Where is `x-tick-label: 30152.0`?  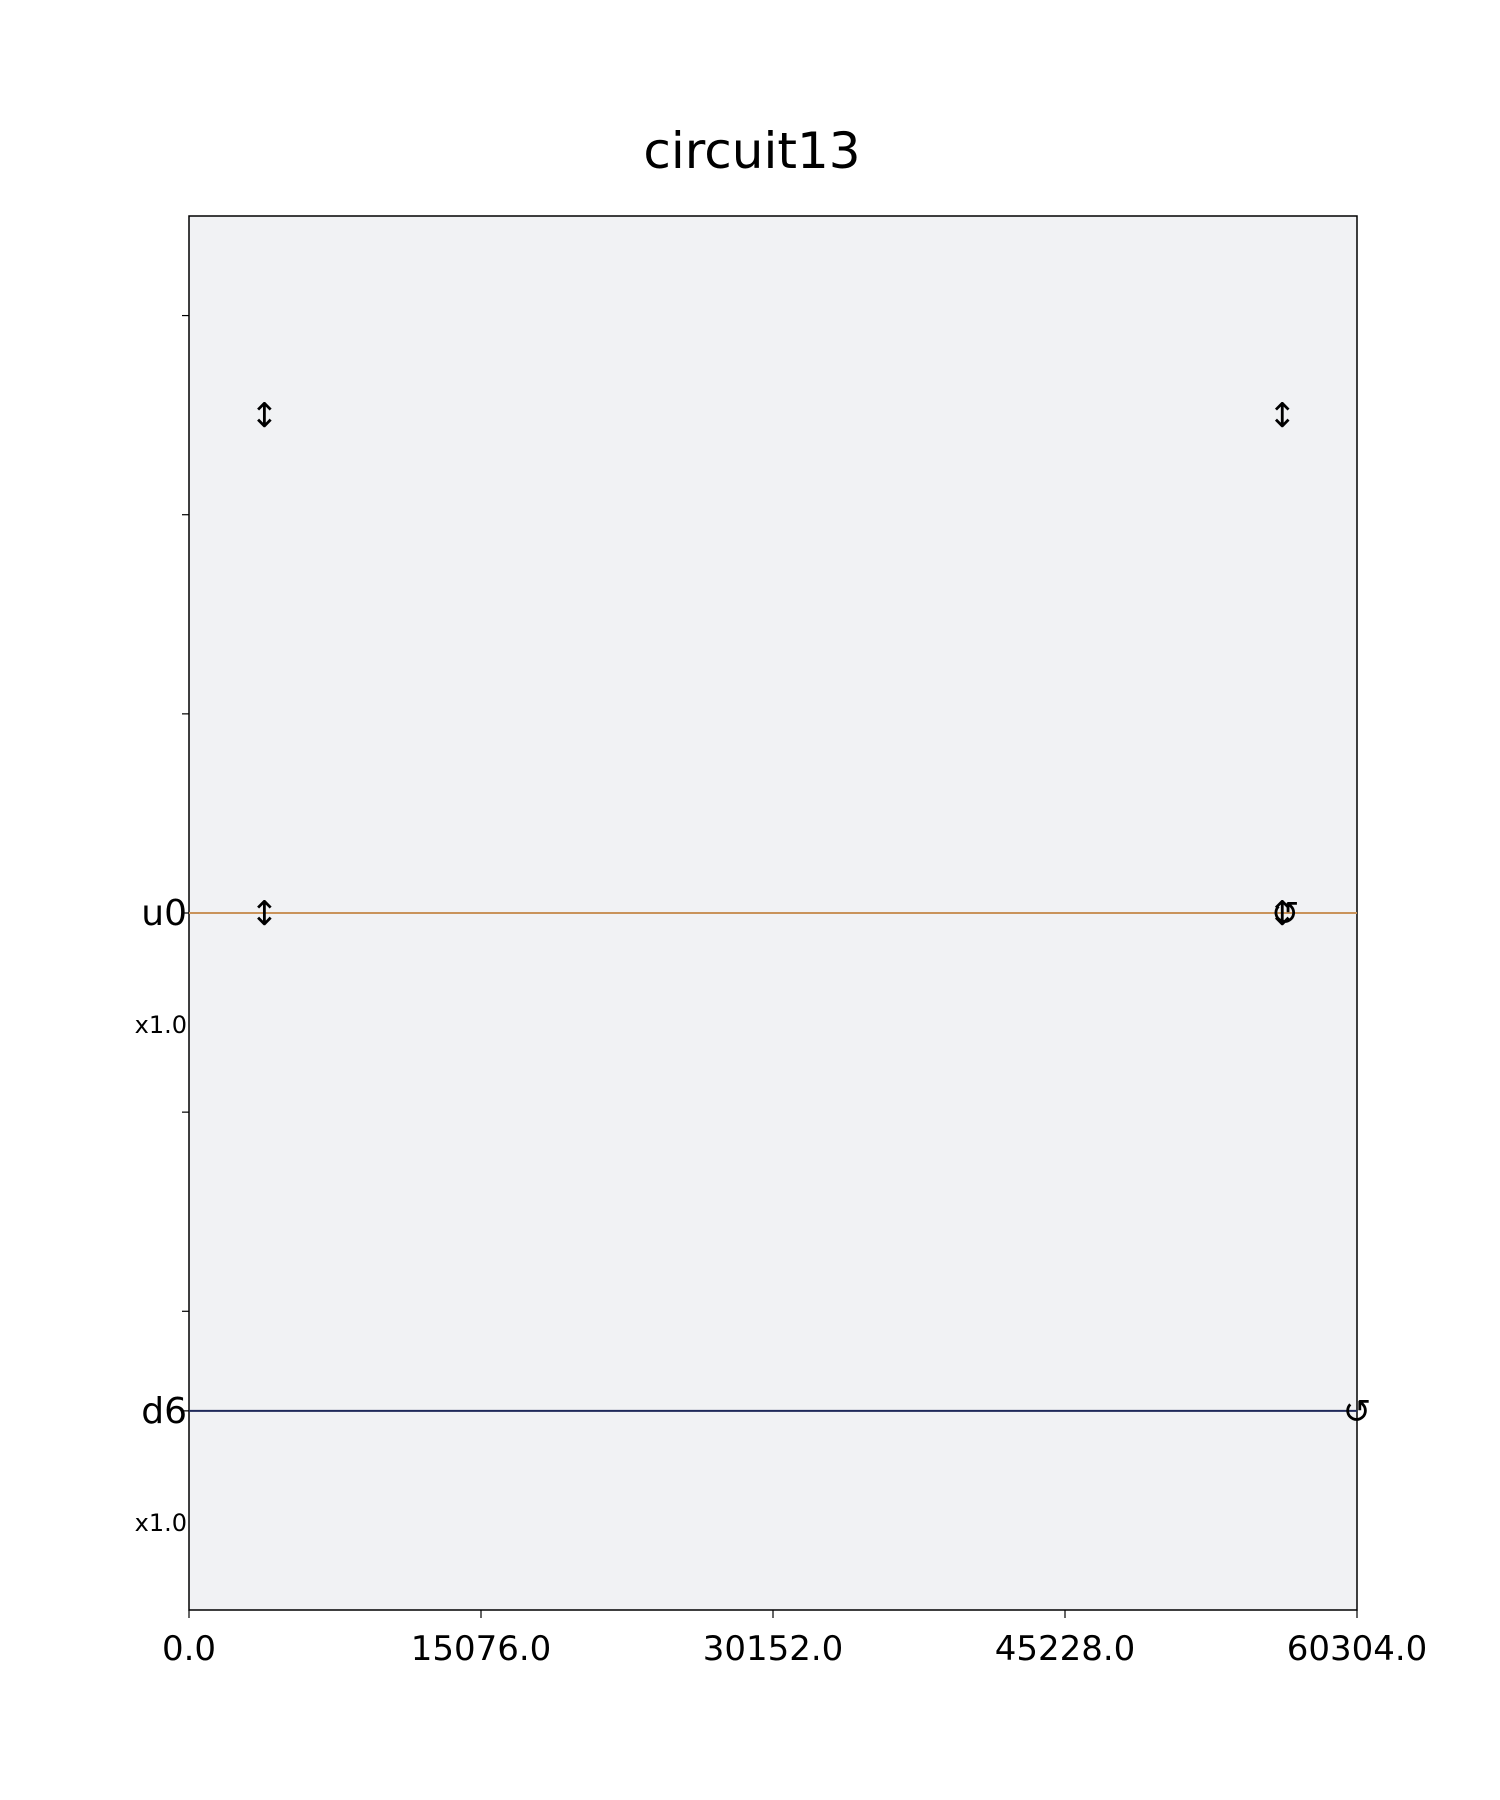 x-tick-label: 30152.0 is located at coordinates (773, 1649).